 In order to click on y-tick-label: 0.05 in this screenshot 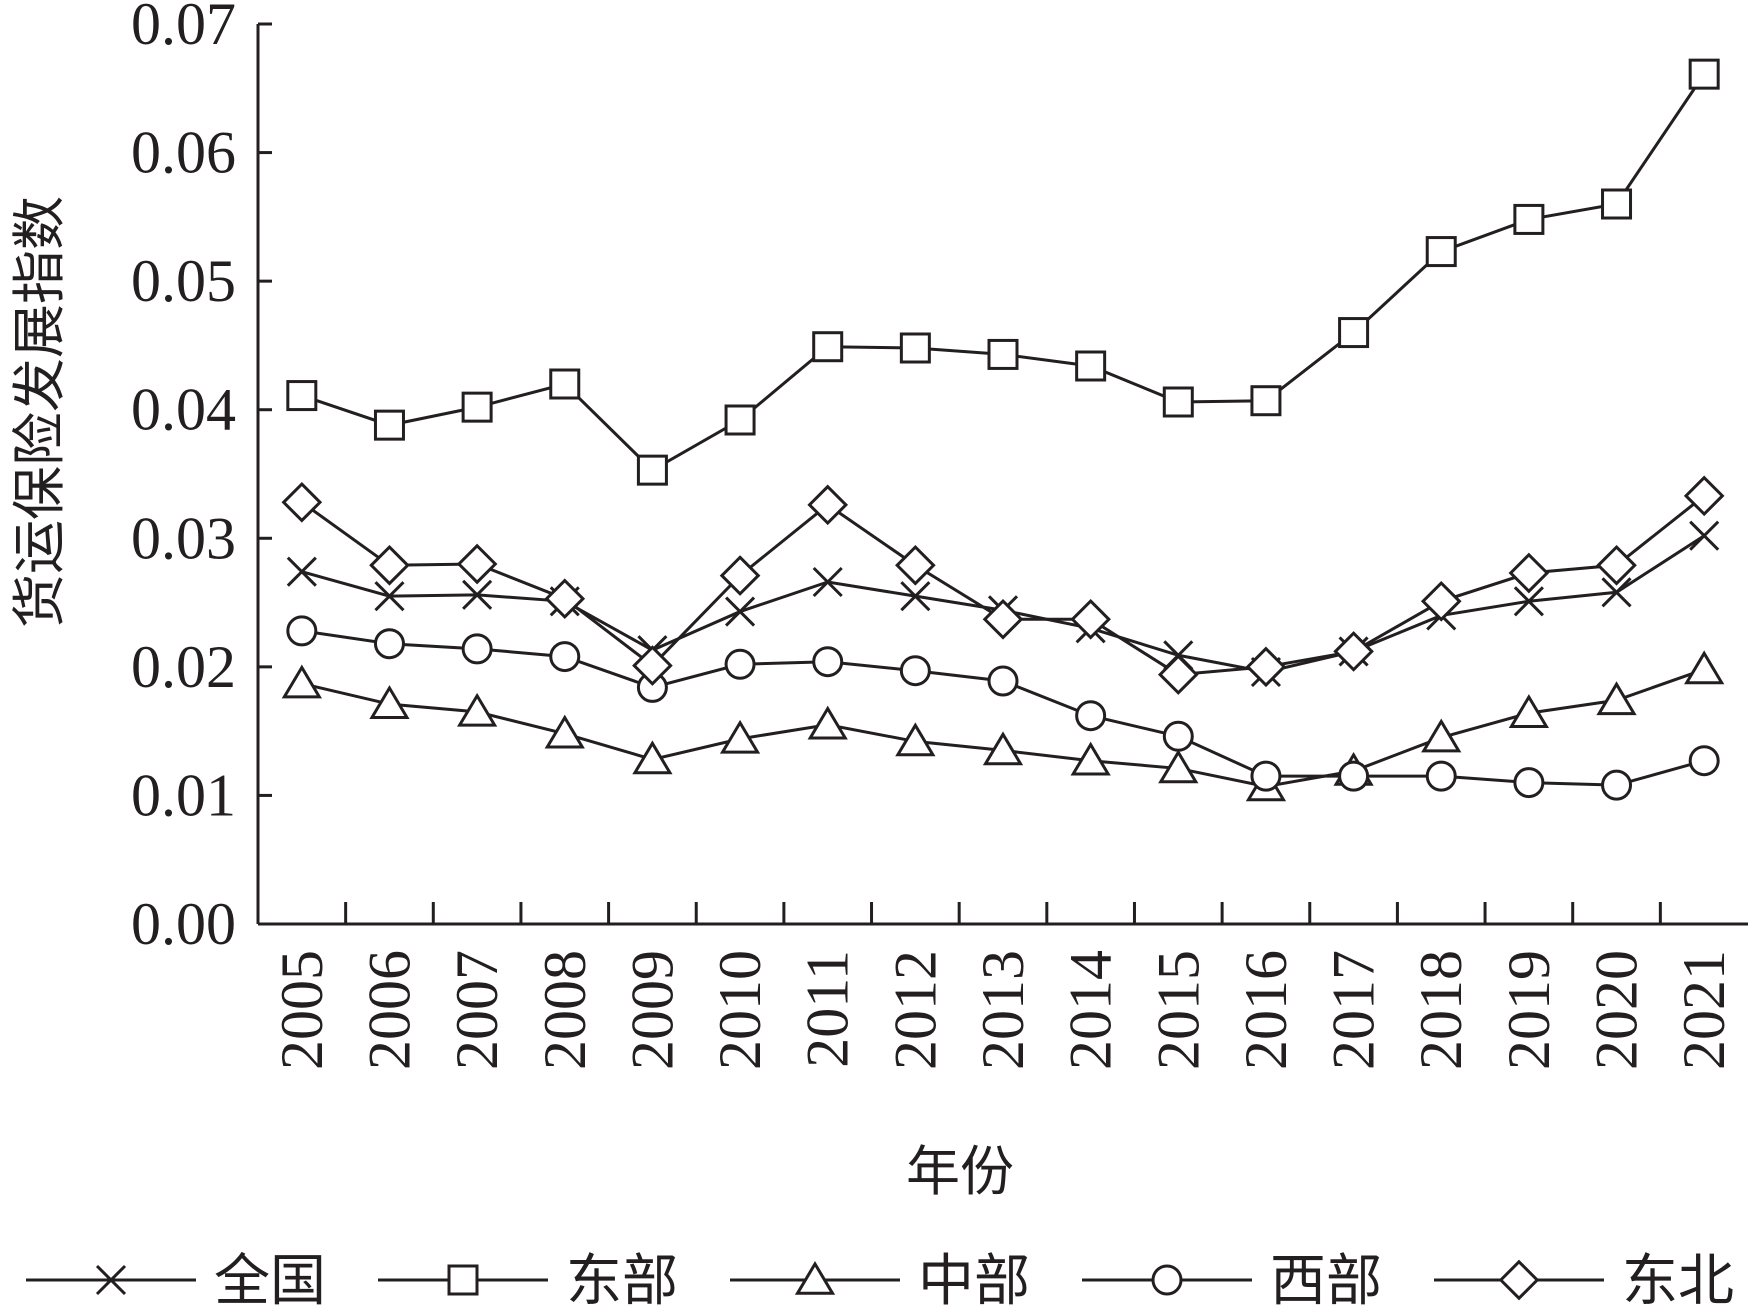, I will do `click(183, 281)`.